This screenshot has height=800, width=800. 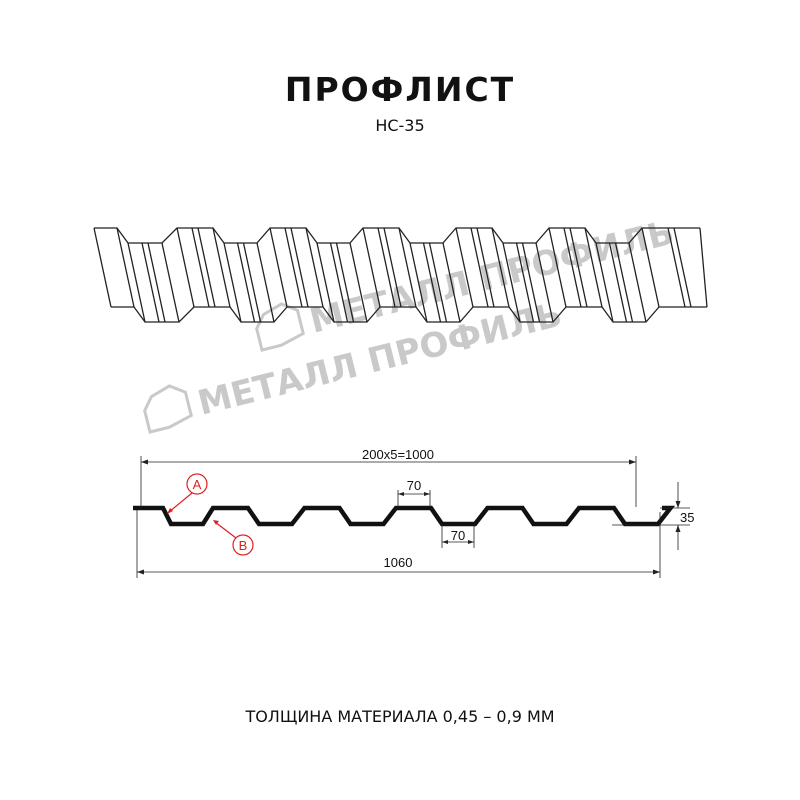 I want to click on callout-b-arrow, so click(x=216, y=522).